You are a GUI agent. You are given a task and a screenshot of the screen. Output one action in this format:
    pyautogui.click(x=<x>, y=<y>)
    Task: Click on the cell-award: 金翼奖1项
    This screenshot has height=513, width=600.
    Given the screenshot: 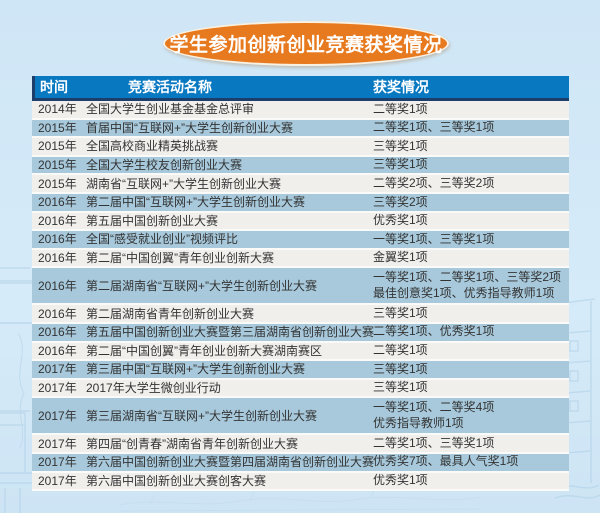 What is the action you would take?
    pyautogui.click(x=471, y=258)
    